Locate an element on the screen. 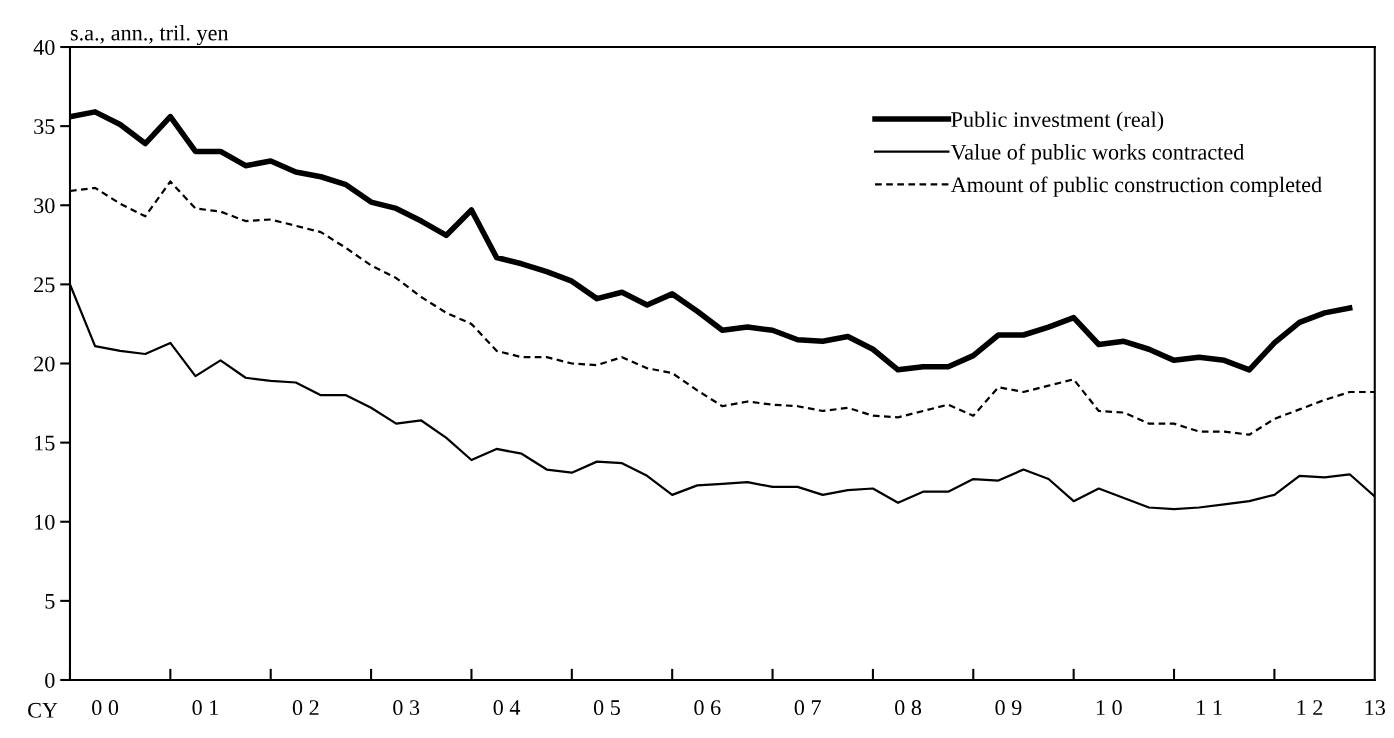 This screenshot has height=738, width=1394. legend-label: Public investment (real) is located at coordinates (1057, 121).